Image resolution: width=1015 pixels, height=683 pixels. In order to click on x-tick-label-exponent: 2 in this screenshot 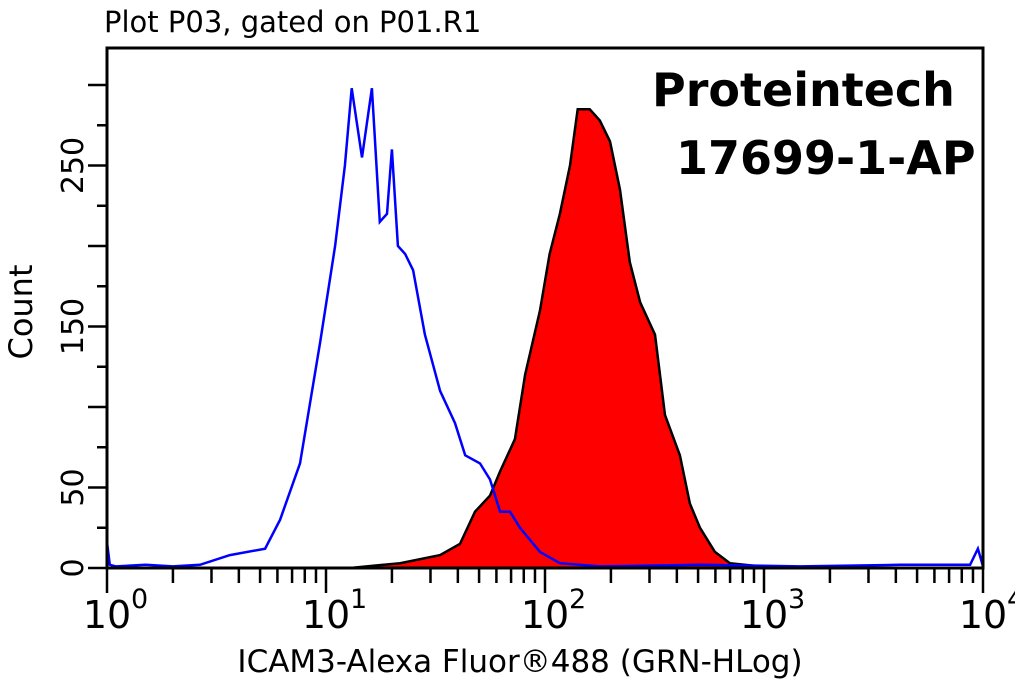, I will do `click(577, 599)`.